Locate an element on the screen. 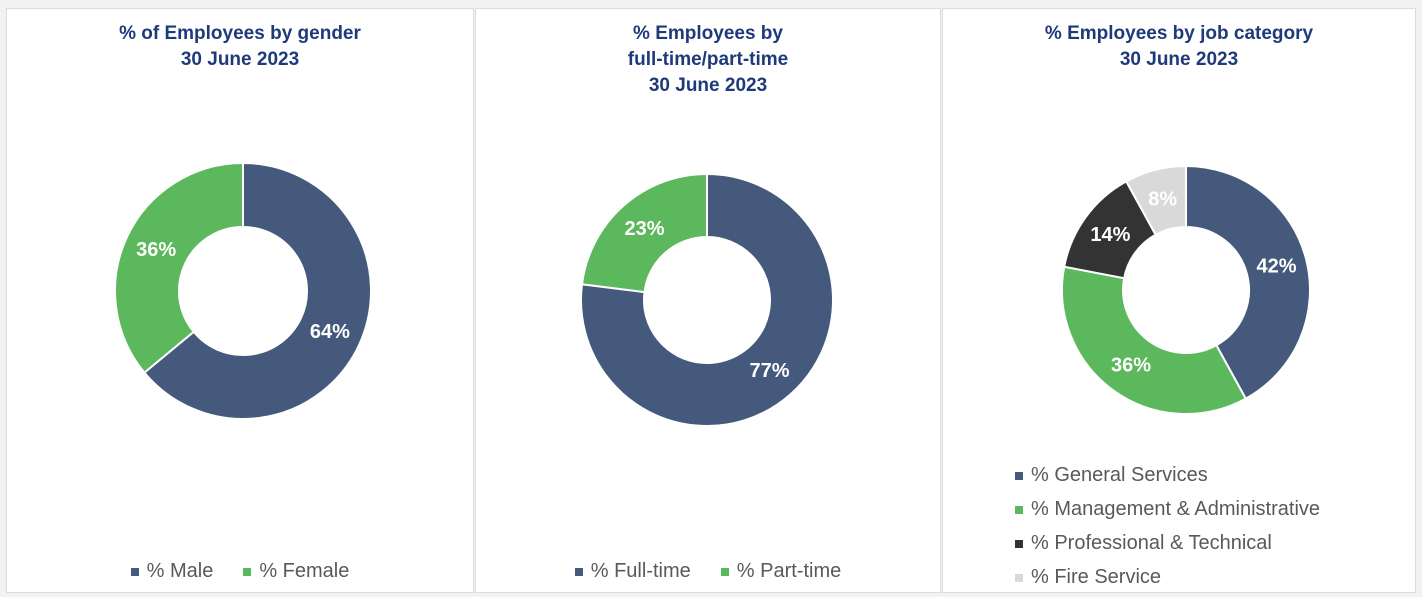  data-label-0: 77% is located at coordinates (769, 371).